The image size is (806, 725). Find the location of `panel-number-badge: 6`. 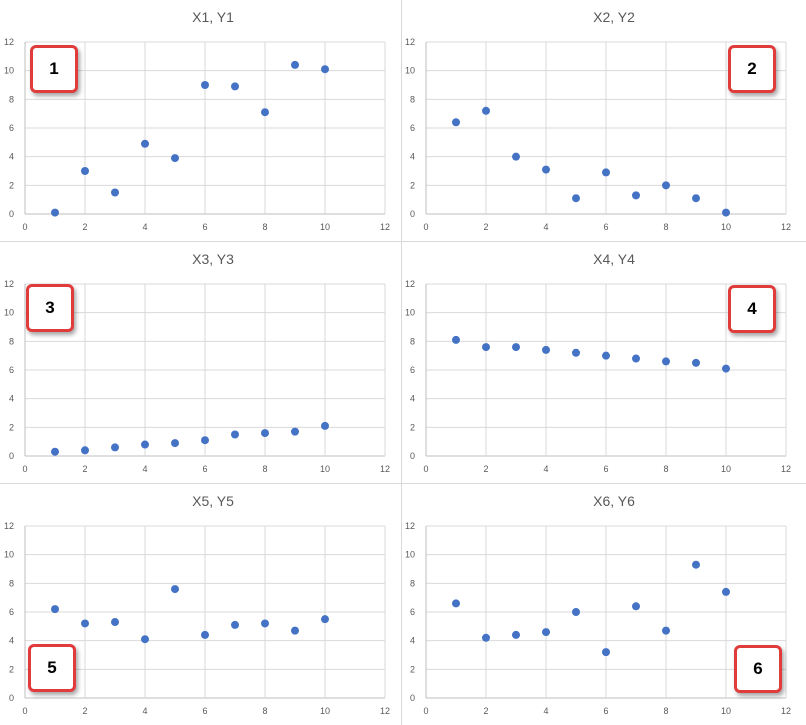

panel-number-badge: 6 is located at coordinates (758, 669).